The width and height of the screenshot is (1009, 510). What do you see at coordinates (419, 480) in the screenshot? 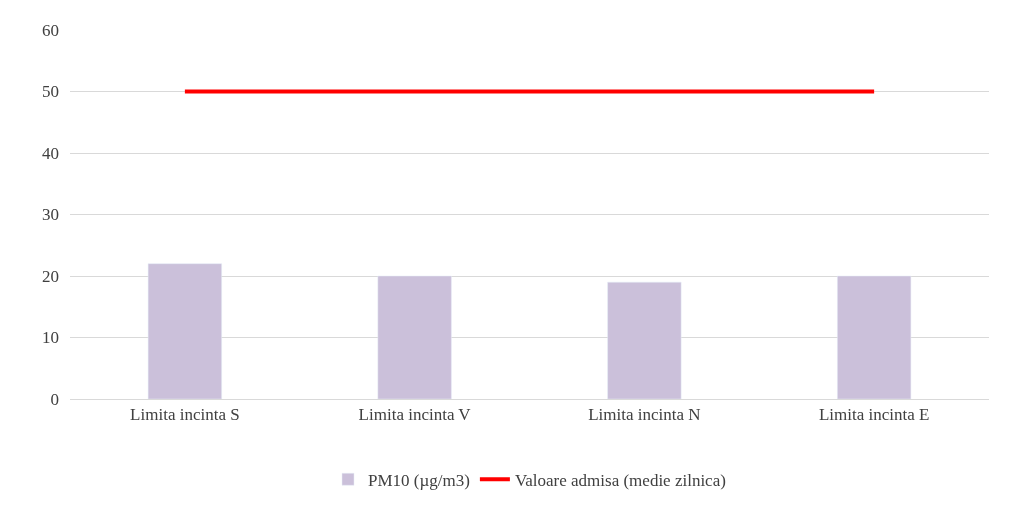
I see `legend-label: PM10 (µg/m3)` at bounding box center [419, 480].